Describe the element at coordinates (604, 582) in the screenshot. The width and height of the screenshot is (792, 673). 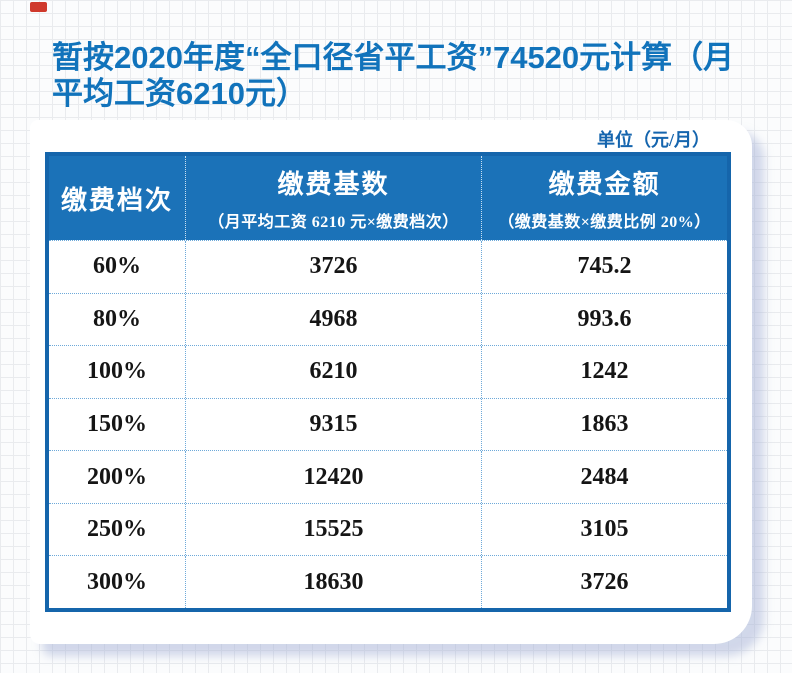
I see `cell-amount: 3726` at that location.